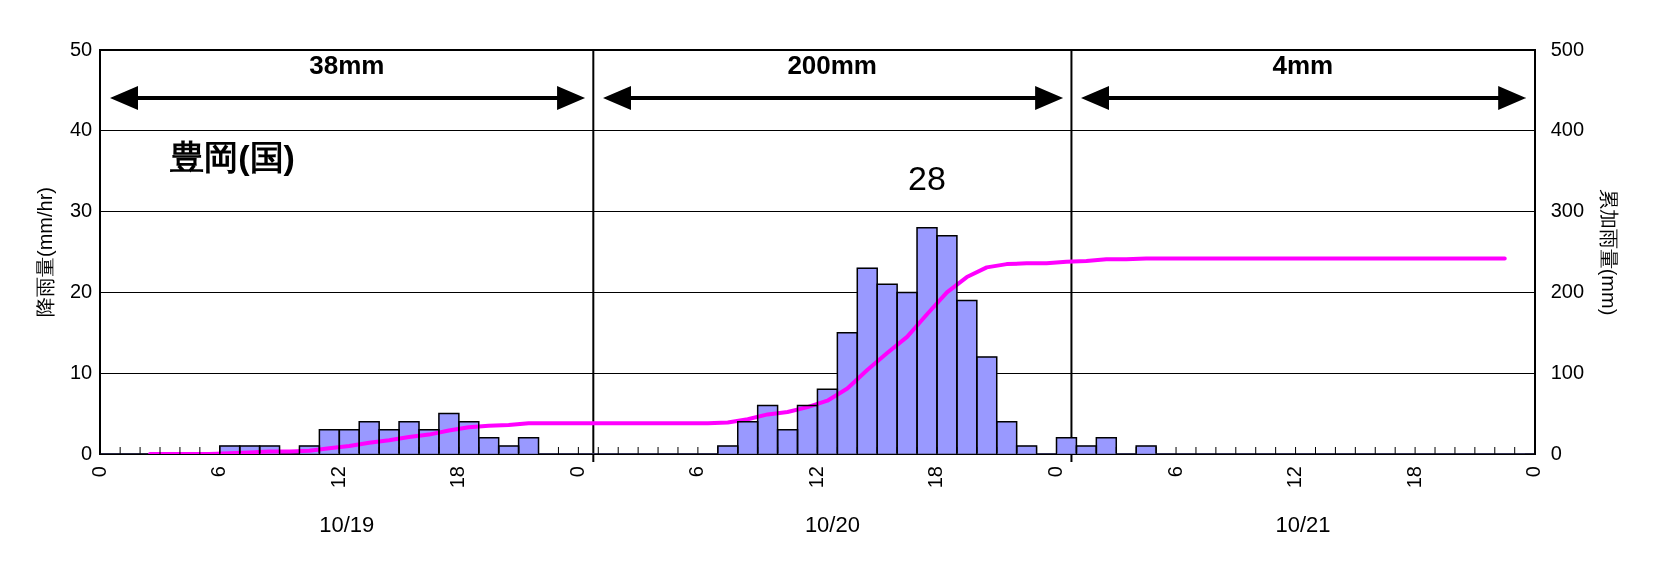 The image size is (1664, 569). Describe the element at coordinates (44, 252) in the screenshot. I see `y-axis-title: 降雨量(mm/hr)` at that location.